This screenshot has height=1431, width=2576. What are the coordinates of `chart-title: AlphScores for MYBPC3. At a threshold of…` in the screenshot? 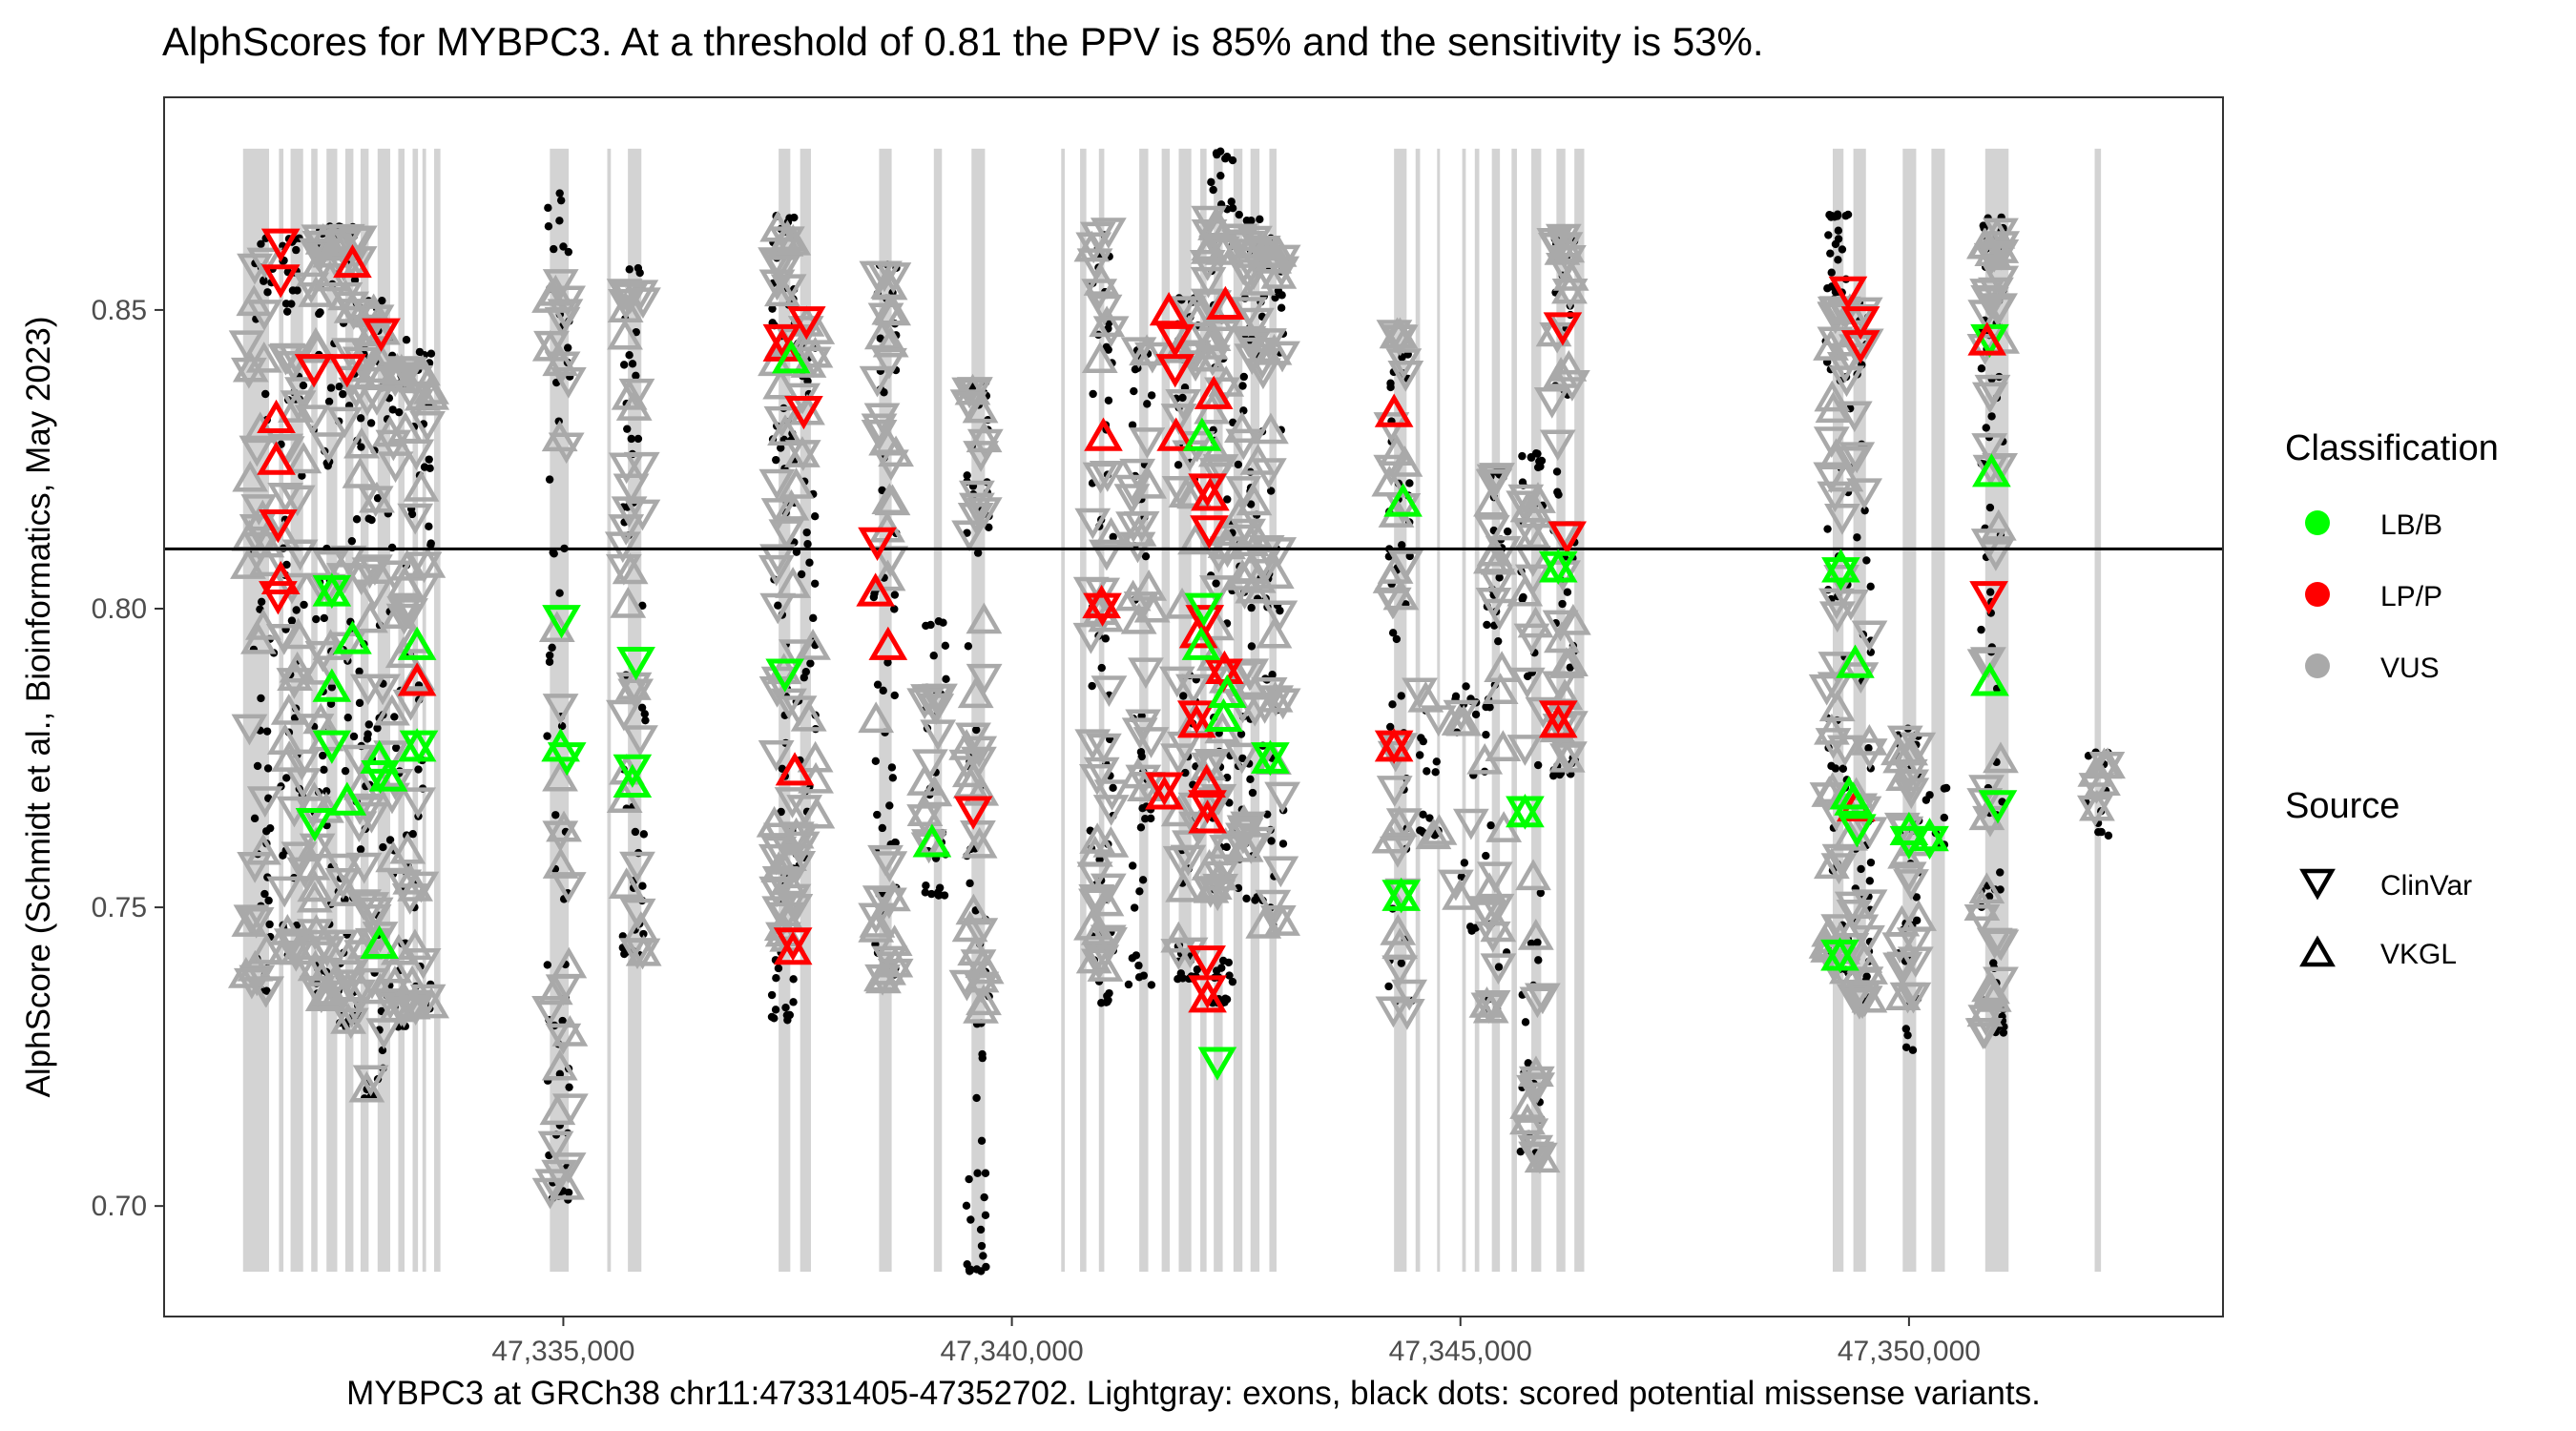 It's located at (963, 41).